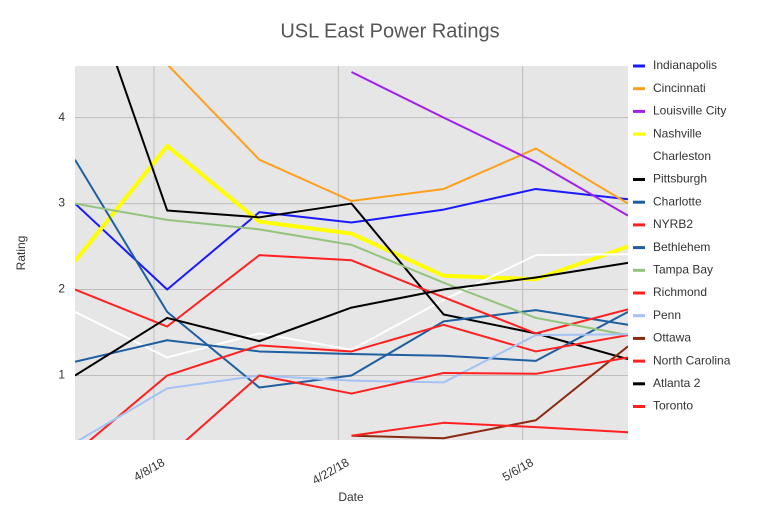 The width and height of the screenshot is (780, 526). I want to click on legend-label: Atlanta 2, so click(677, 383).